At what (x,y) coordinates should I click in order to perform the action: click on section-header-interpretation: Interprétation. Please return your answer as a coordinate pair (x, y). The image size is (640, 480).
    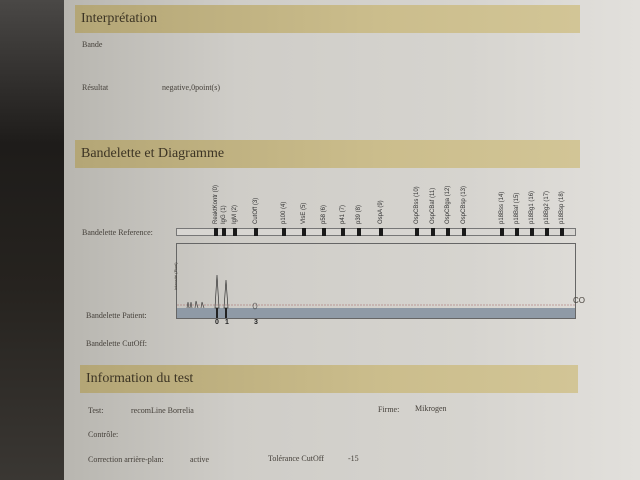
    Looking at the image, I should click on (327, 19).